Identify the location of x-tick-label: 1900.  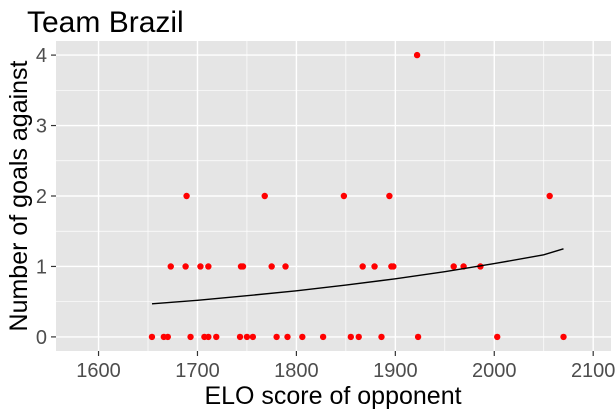
(395, 371).